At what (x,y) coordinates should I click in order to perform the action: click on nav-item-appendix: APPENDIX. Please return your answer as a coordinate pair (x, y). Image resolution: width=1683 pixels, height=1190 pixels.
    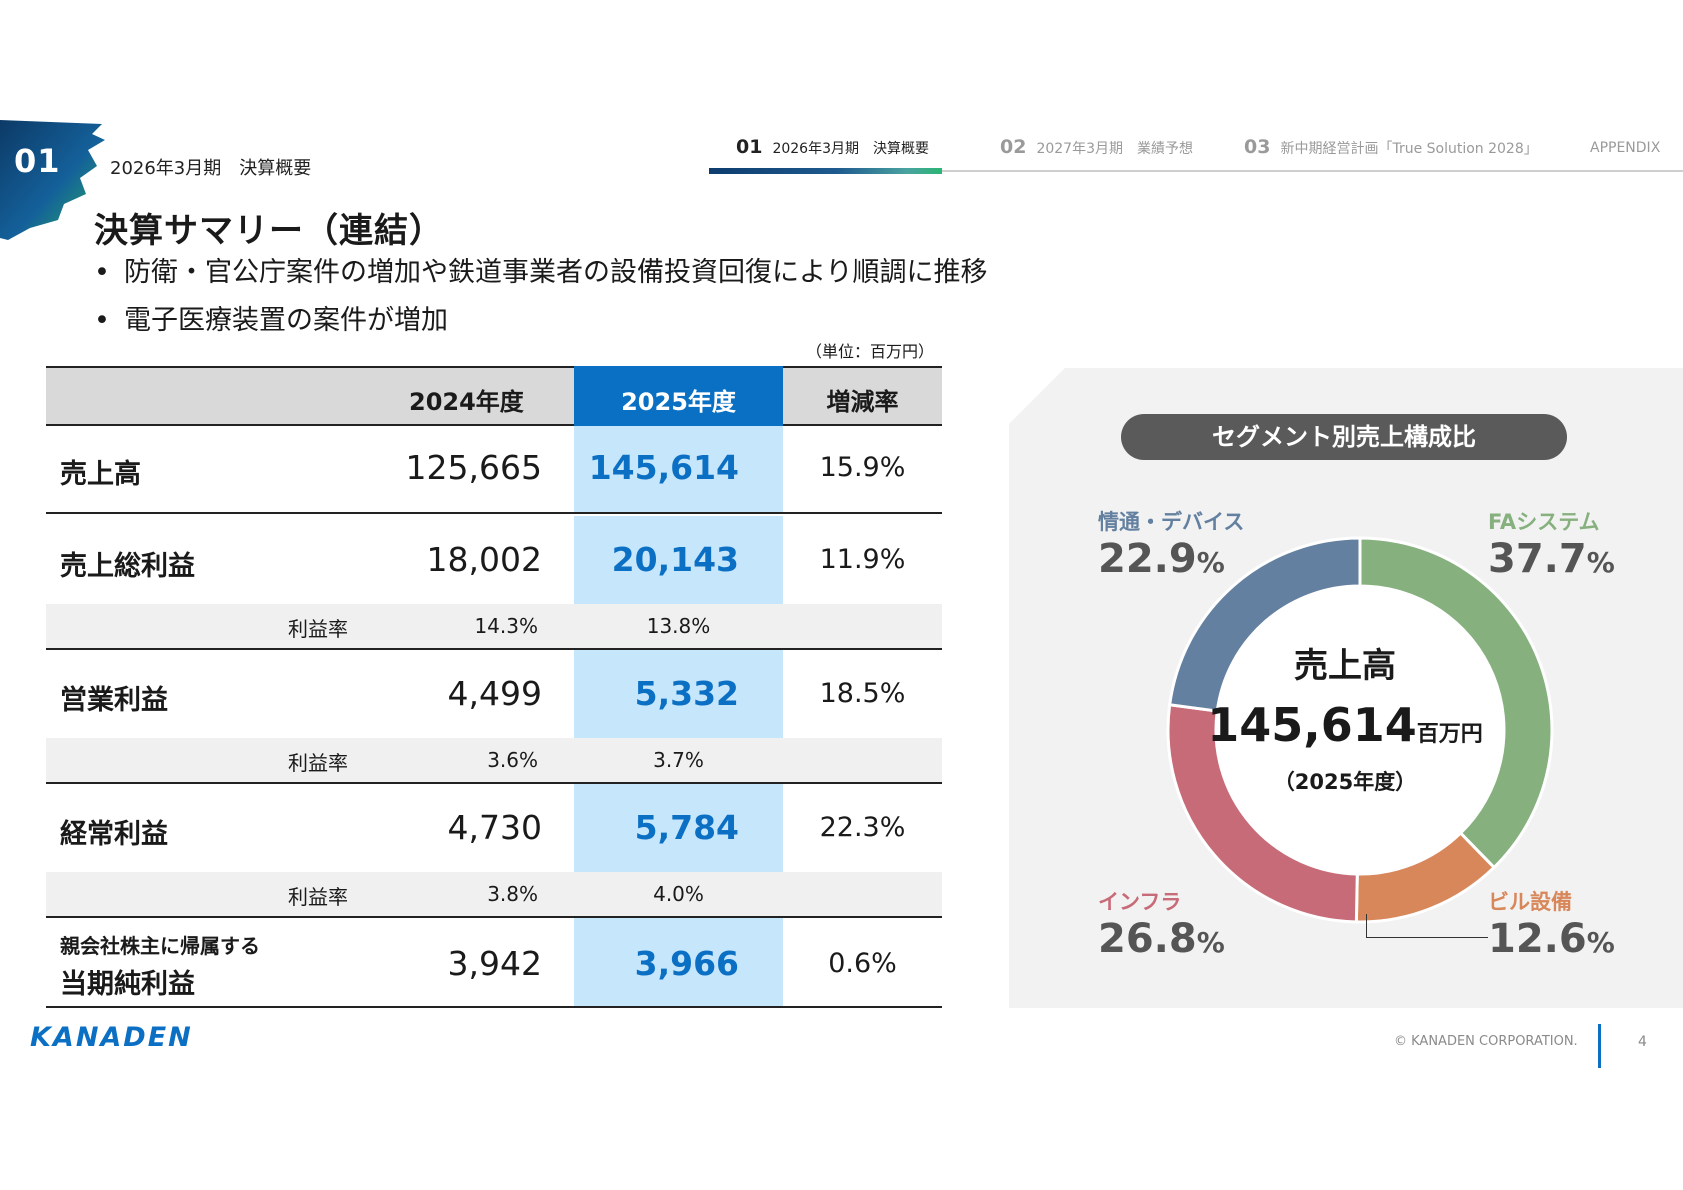
    Looking at the image, I should click on (1625, 148).